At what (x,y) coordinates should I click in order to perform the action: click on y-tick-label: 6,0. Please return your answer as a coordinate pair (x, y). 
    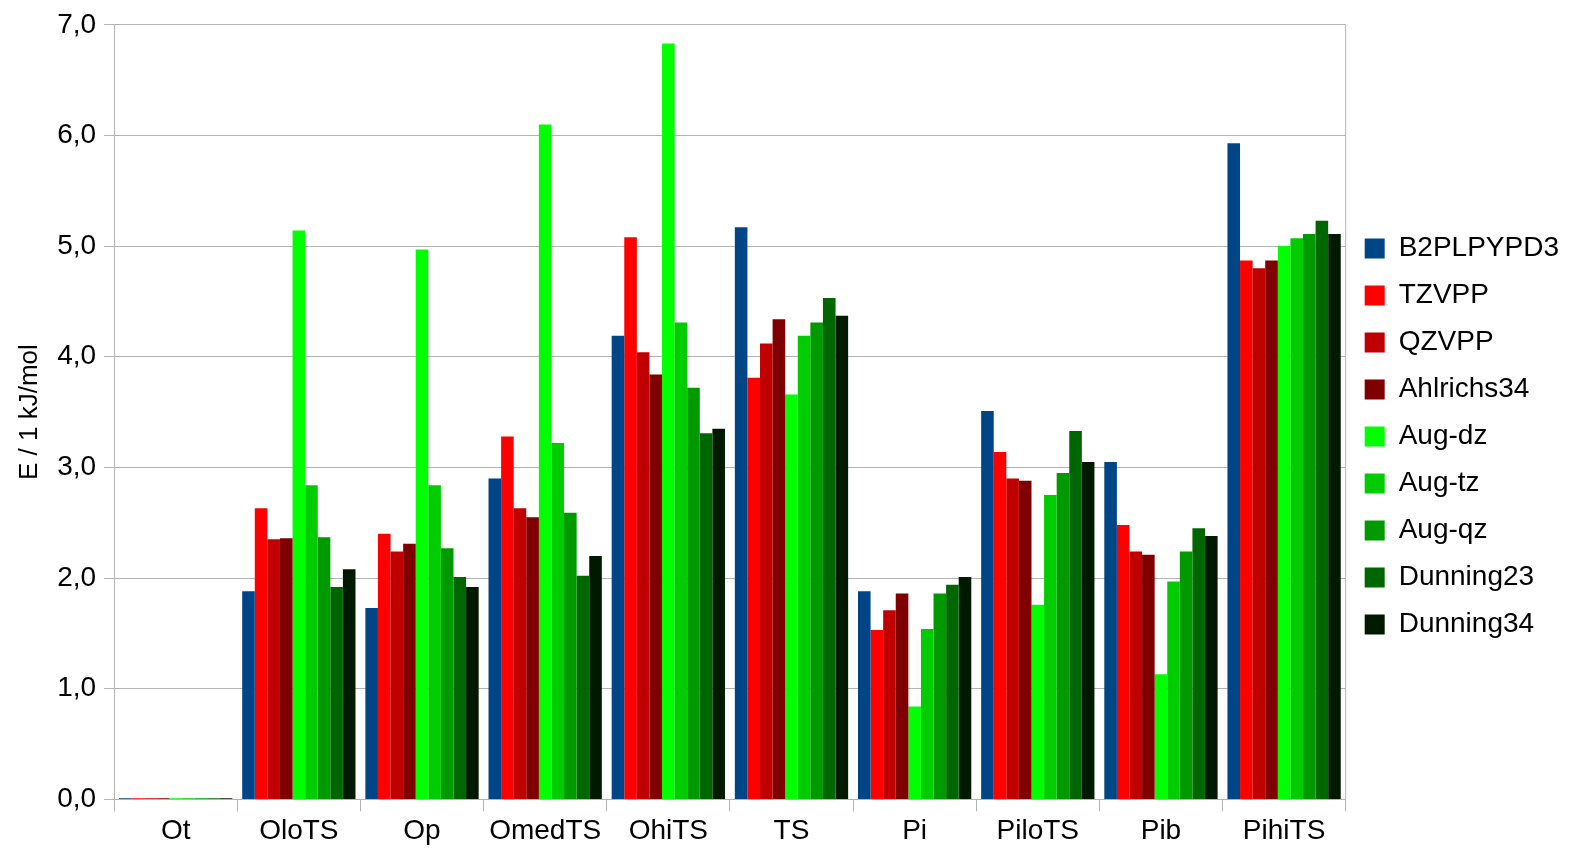
    Looking at the image, I should click on (77, 134).